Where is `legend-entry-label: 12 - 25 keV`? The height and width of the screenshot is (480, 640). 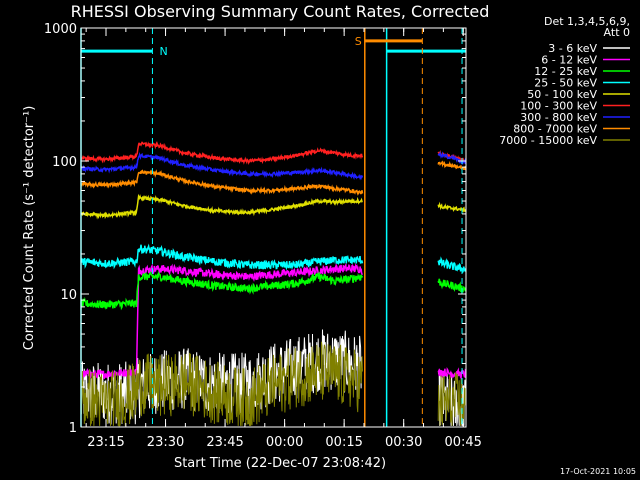
legend-entry-label: 12 - 25 keV is located at coordinates (565, 71).